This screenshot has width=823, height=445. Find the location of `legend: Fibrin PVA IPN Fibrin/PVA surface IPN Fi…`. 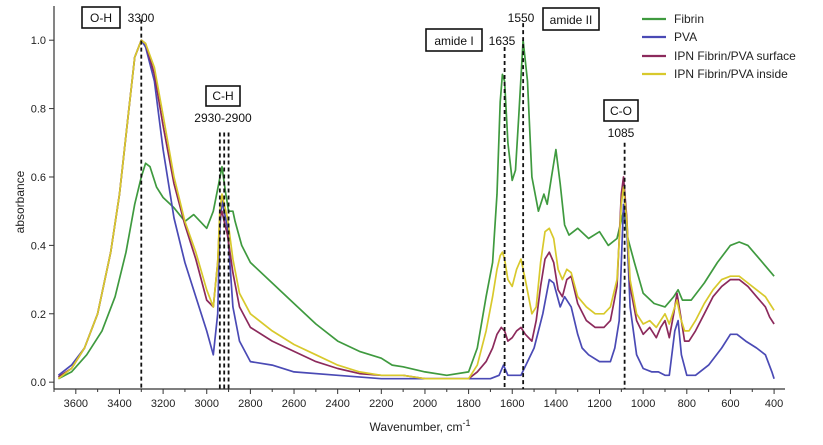

legend: Fibrin PVA IPN Fibrin/PVA surface IPN Fi… is located at coordinates (719, 46).